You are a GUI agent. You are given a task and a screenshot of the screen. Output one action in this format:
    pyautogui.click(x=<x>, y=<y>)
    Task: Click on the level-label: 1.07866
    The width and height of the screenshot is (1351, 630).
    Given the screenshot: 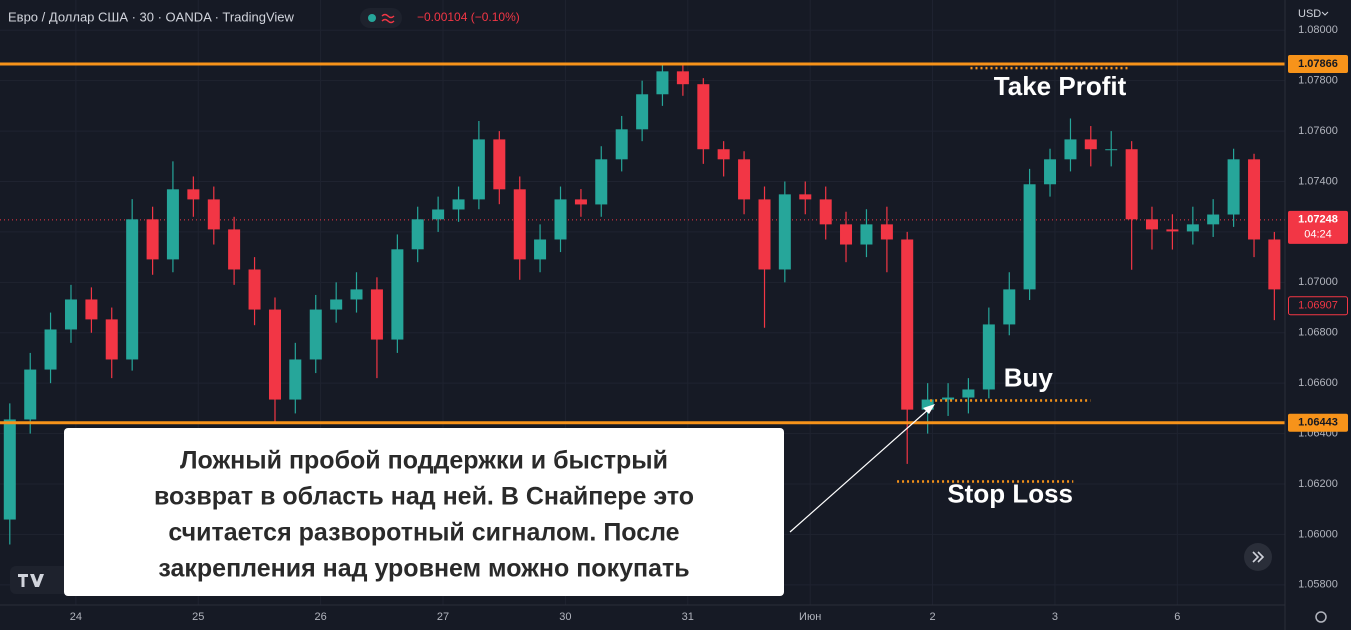 What is the action you would take?
    pyautogui.click(x=1318, y=64)
    